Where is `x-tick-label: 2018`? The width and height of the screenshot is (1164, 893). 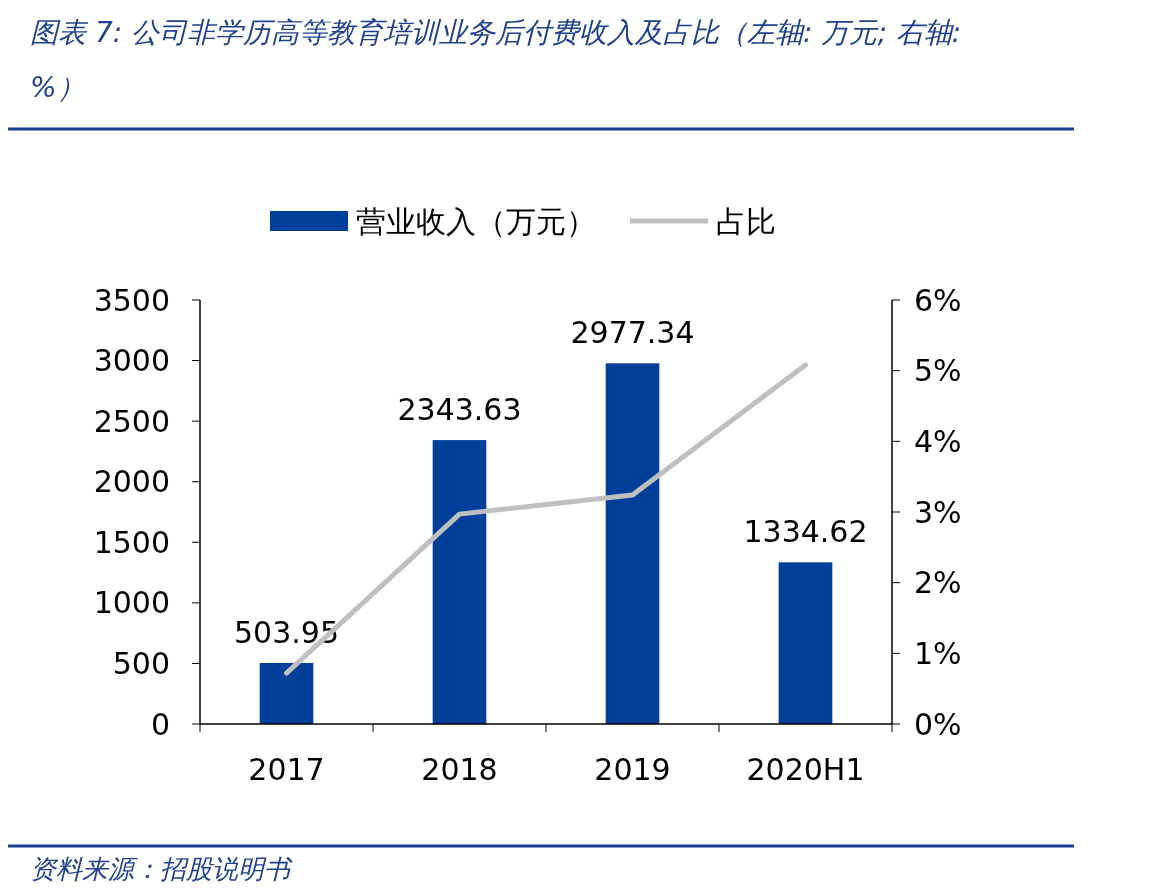 x-tick-label: 2018 is located at coordinates (459, 769).